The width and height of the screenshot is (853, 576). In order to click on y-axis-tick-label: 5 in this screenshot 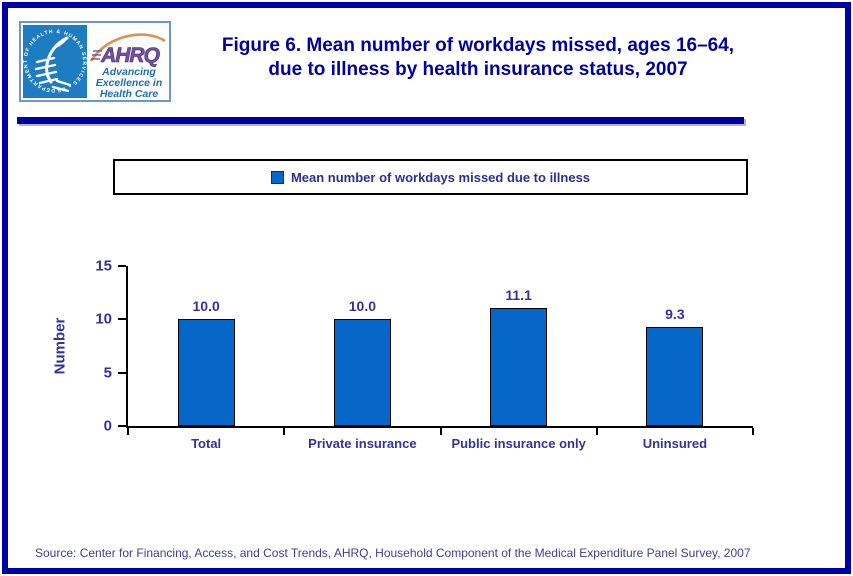, I will do `click(107, 373)`.